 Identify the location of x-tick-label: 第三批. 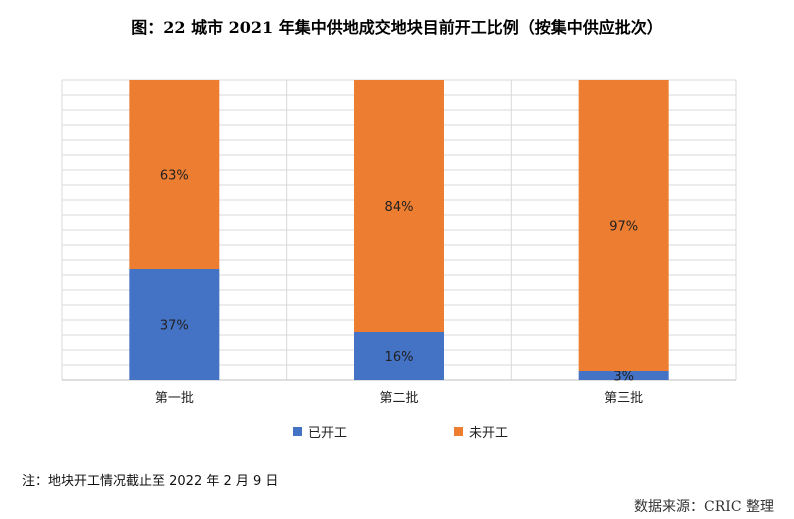
(623, 398).